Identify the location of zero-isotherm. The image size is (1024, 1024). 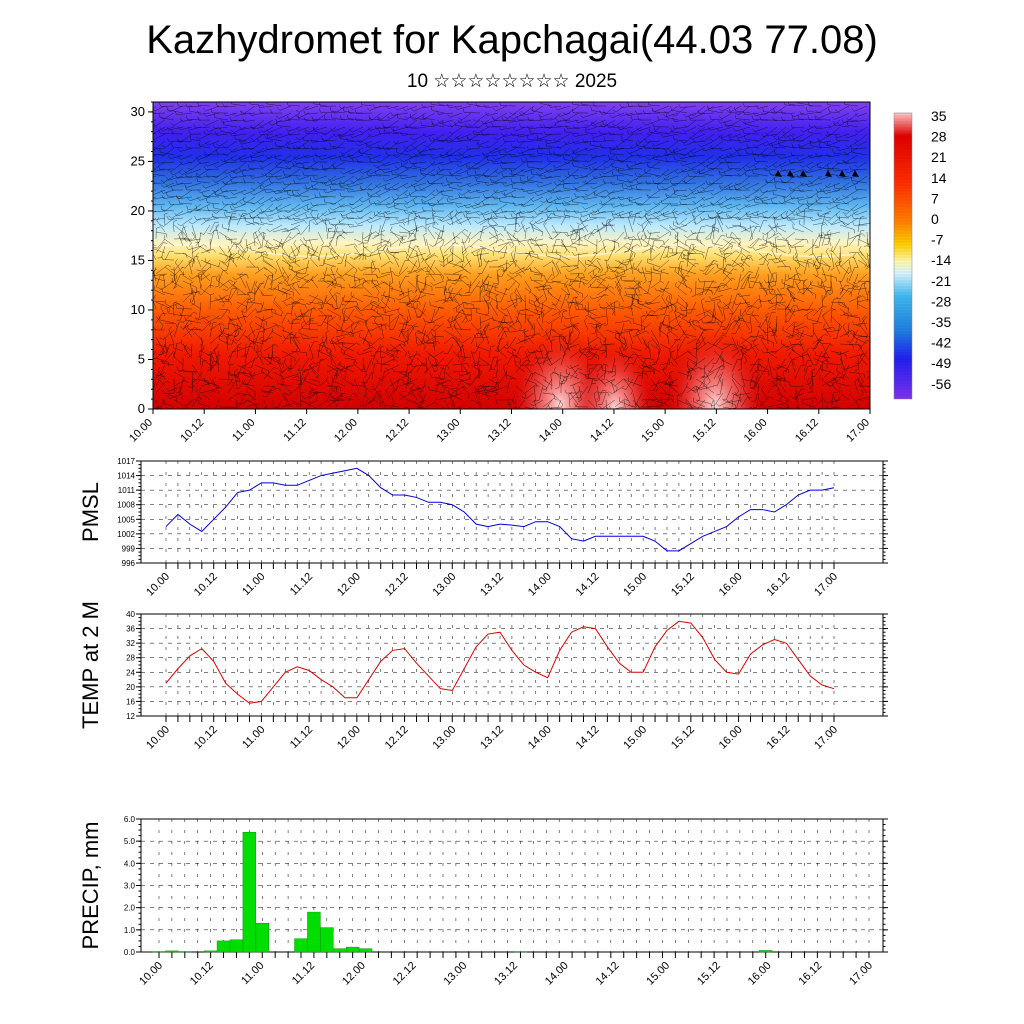
(503, 250).